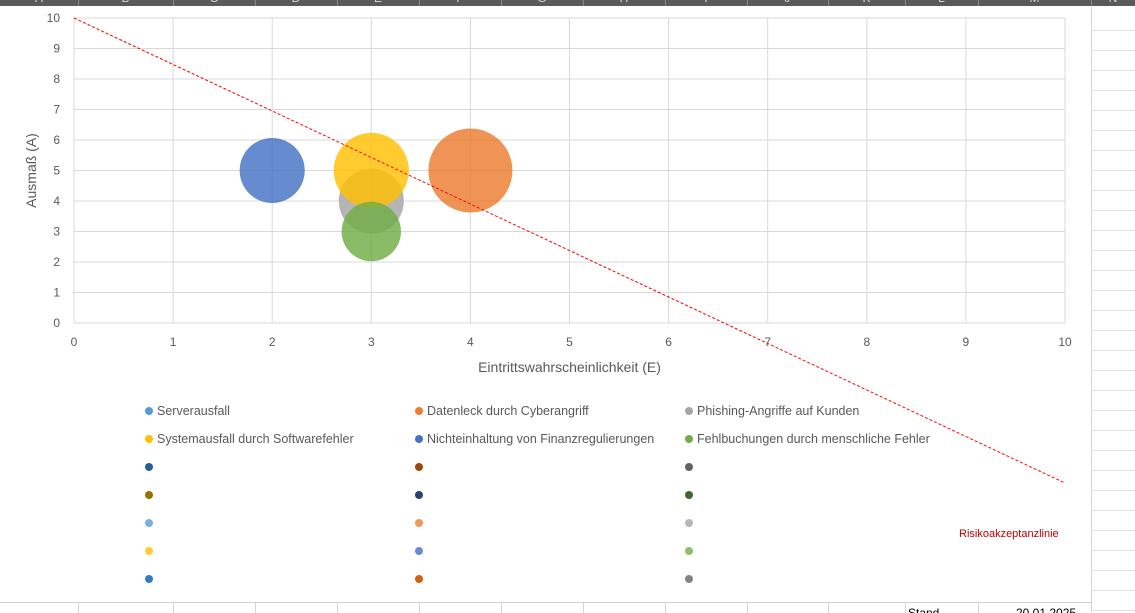  I want to click on x-tick-label: 0, so click(74, 342).